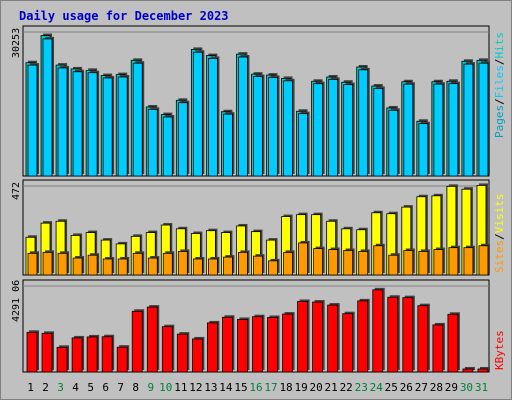 The height and width of the screenshot is (400, 512). Describe the element at coordinates (499, 81) in the screenshot. I see `legend-files: Files` at that location.